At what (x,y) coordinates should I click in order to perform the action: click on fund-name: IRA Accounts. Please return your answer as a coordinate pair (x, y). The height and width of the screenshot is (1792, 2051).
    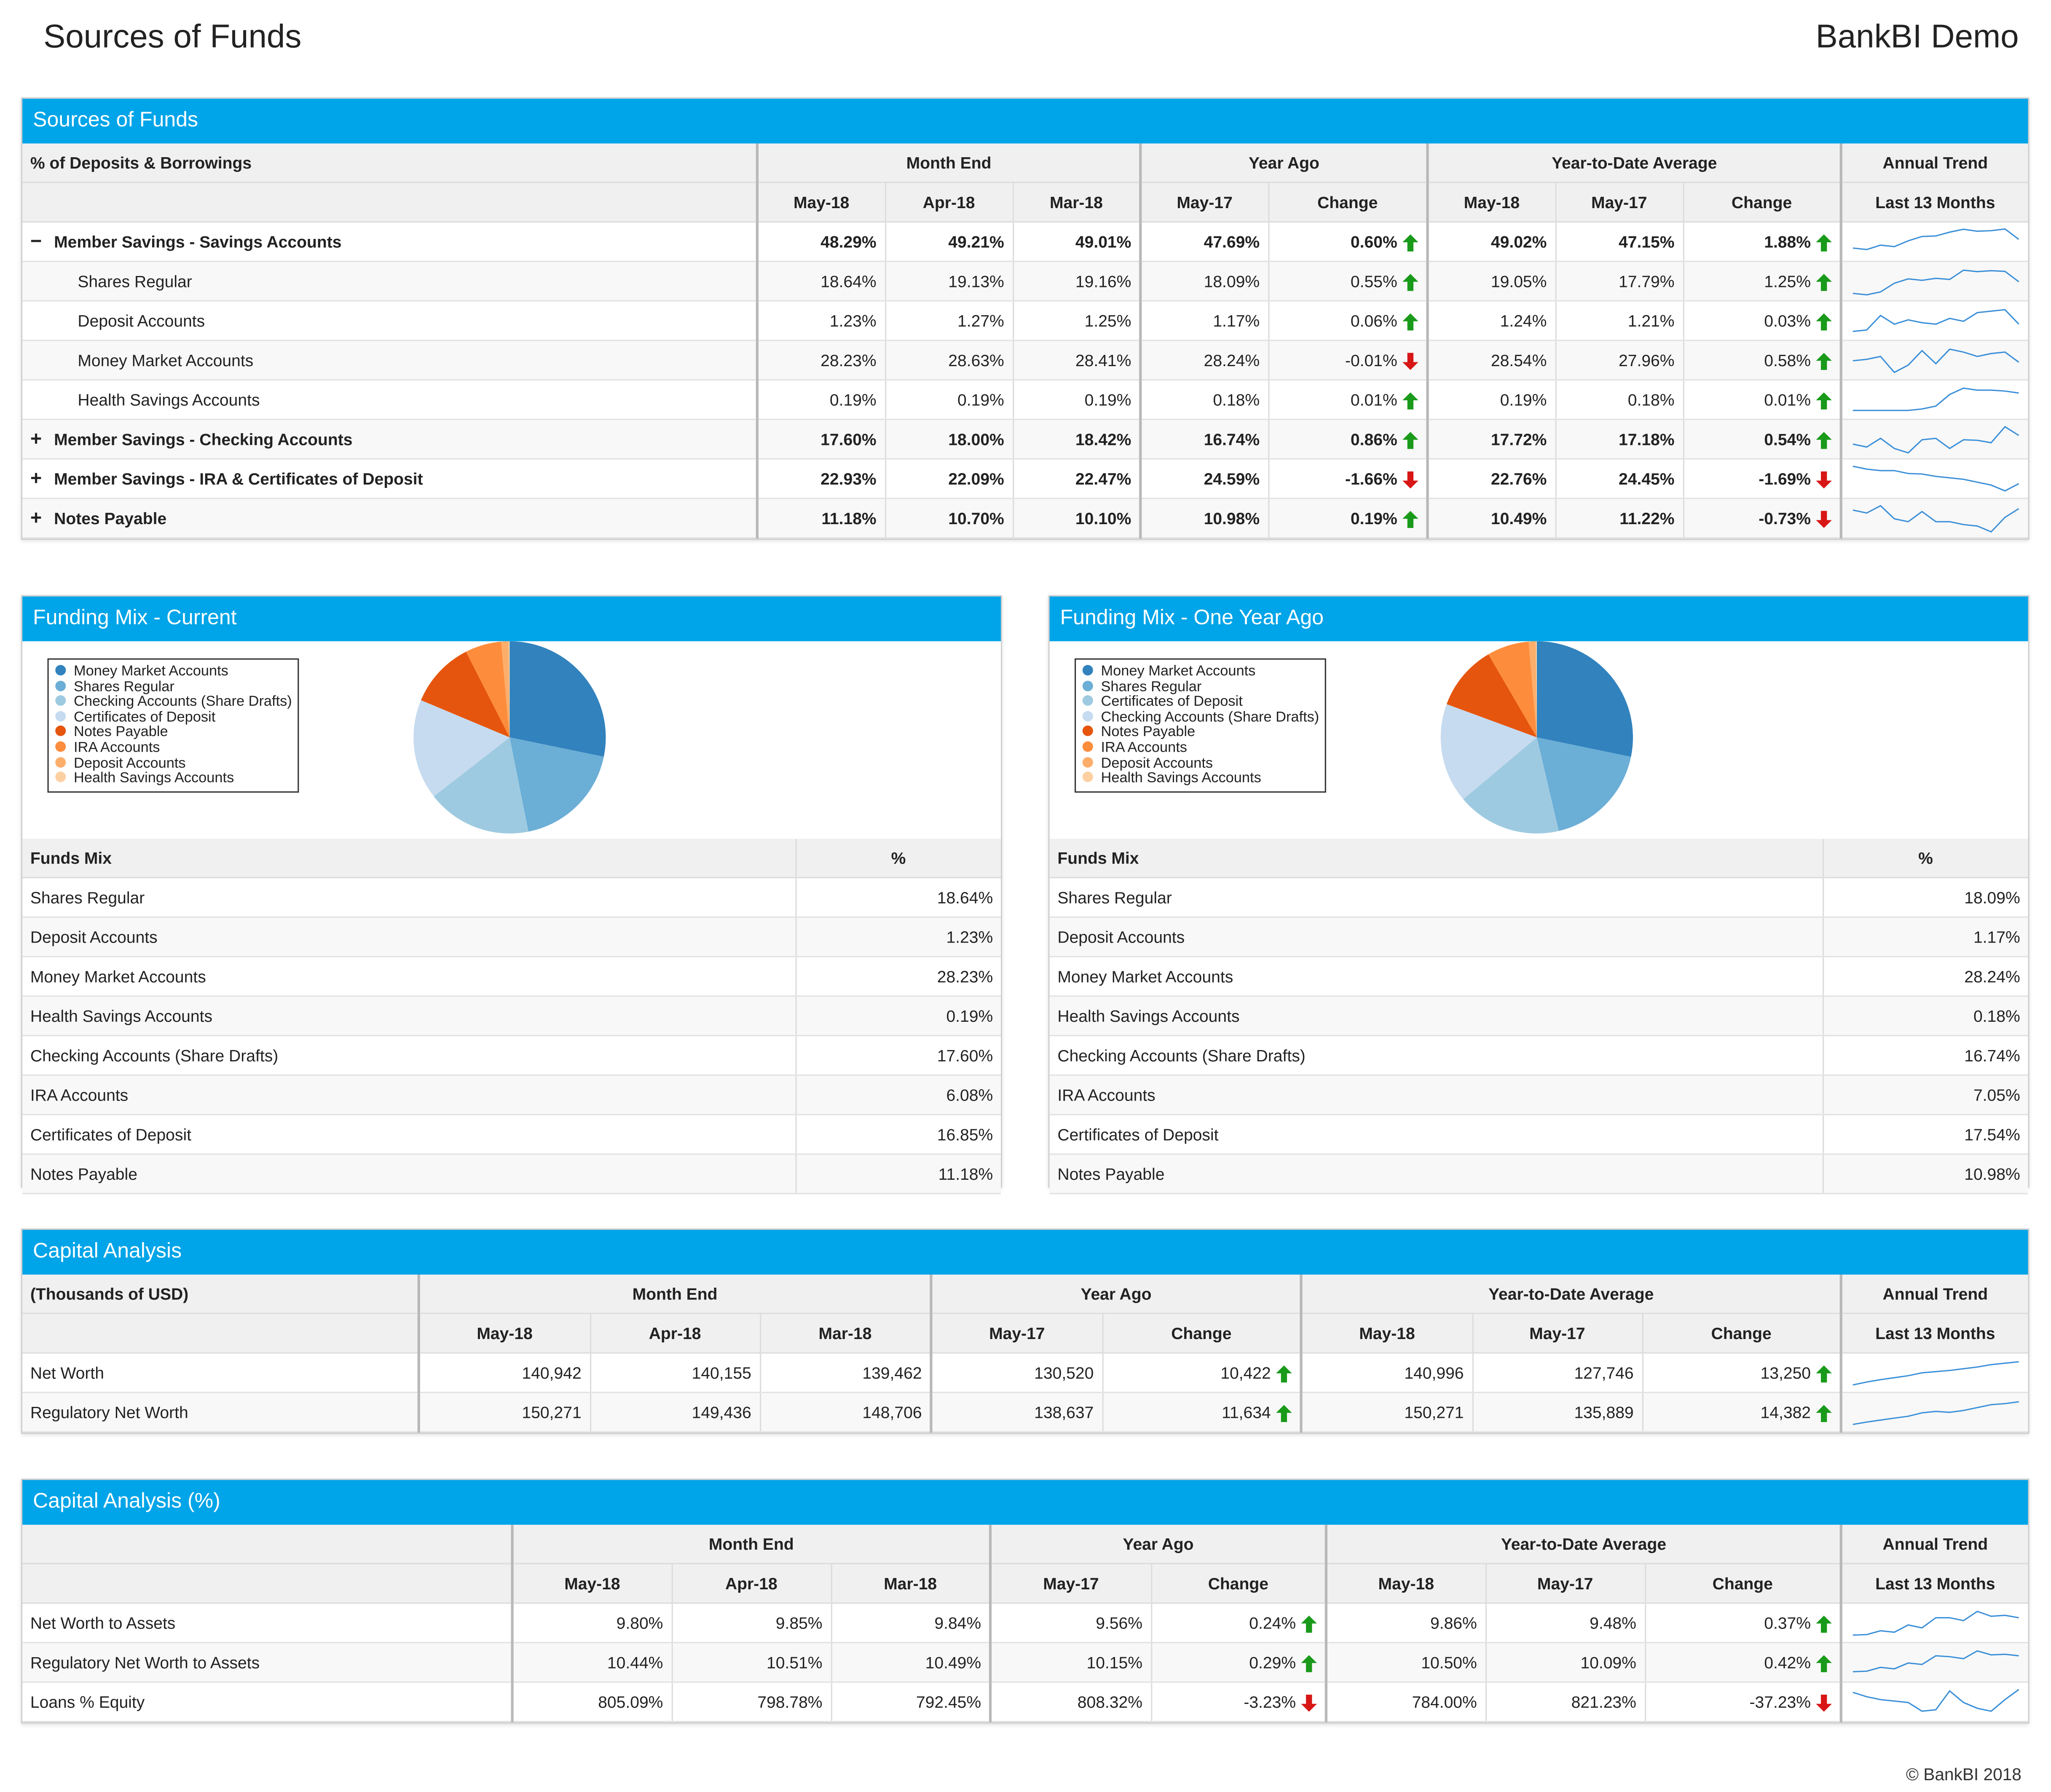
    Looking at the image, I should click on (1436, 1095).